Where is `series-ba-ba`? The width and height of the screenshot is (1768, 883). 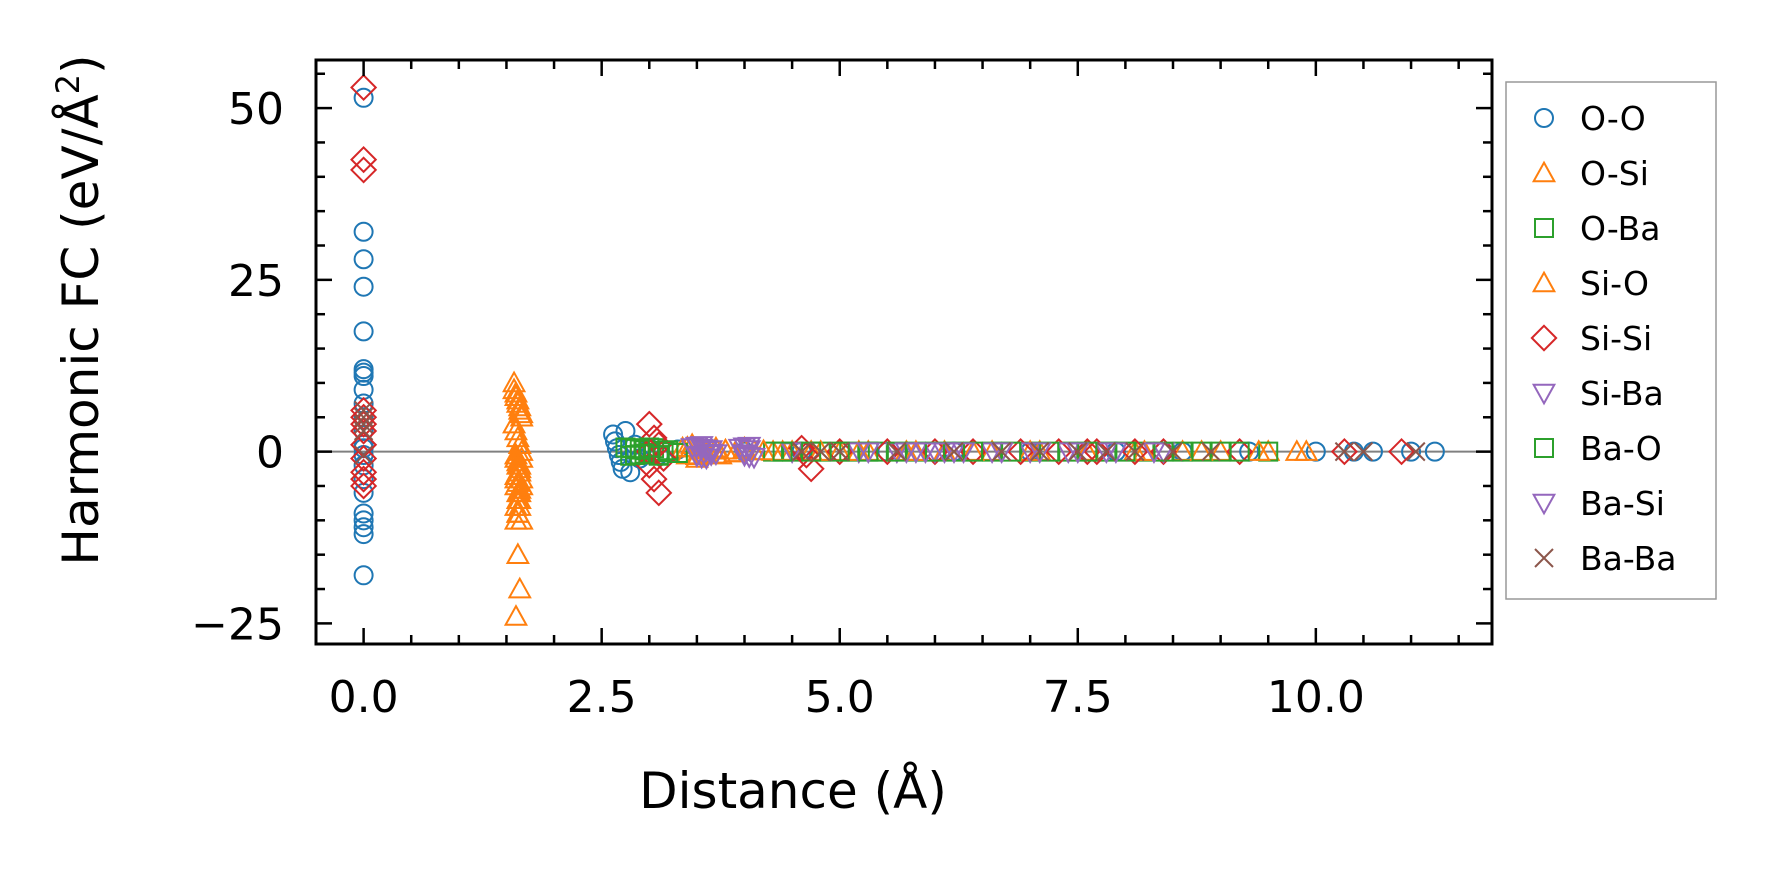 series-ba-ba is located at coordinates (889, 432).